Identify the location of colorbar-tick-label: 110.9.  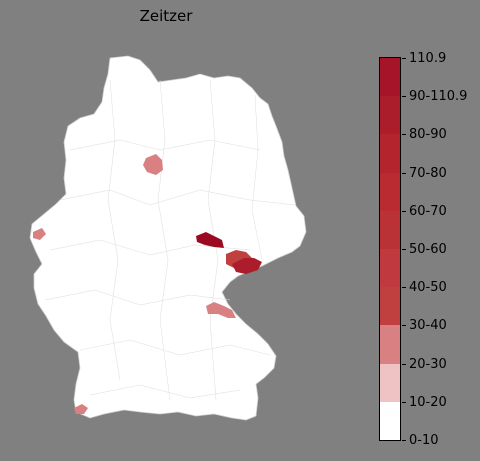
(428, 58).